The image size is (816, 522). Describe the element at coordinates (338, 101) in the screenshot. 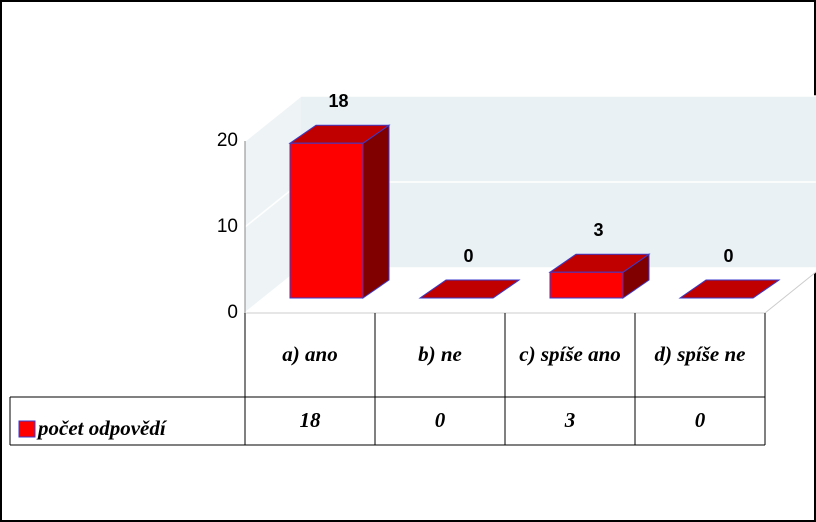

I see `value-label: 18` at that location.